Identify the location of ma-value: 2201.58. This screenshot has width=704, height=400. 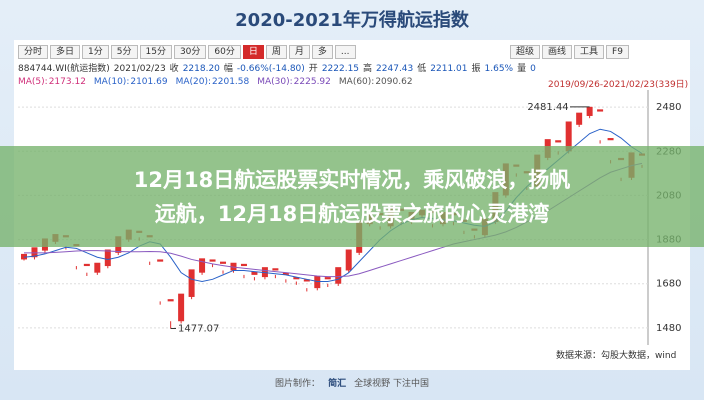
(231, 82).